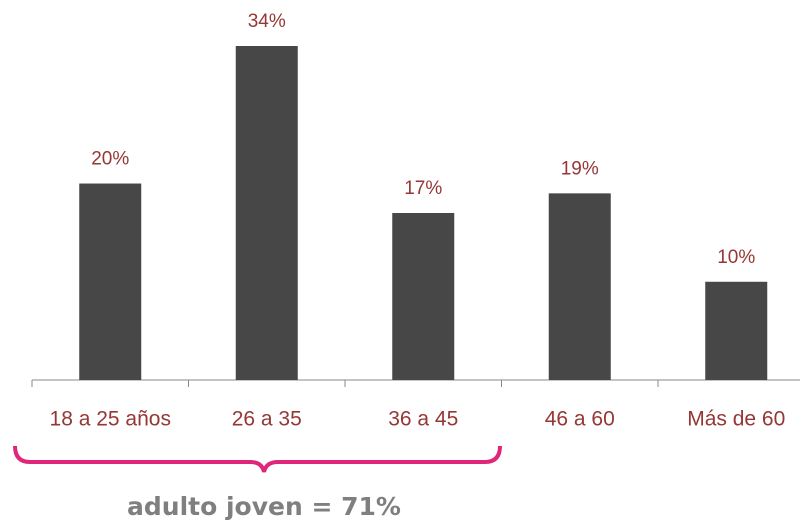 The image size is (800, 529). I want to click on annotation: adulto joven = 71%, so click(264, 506).